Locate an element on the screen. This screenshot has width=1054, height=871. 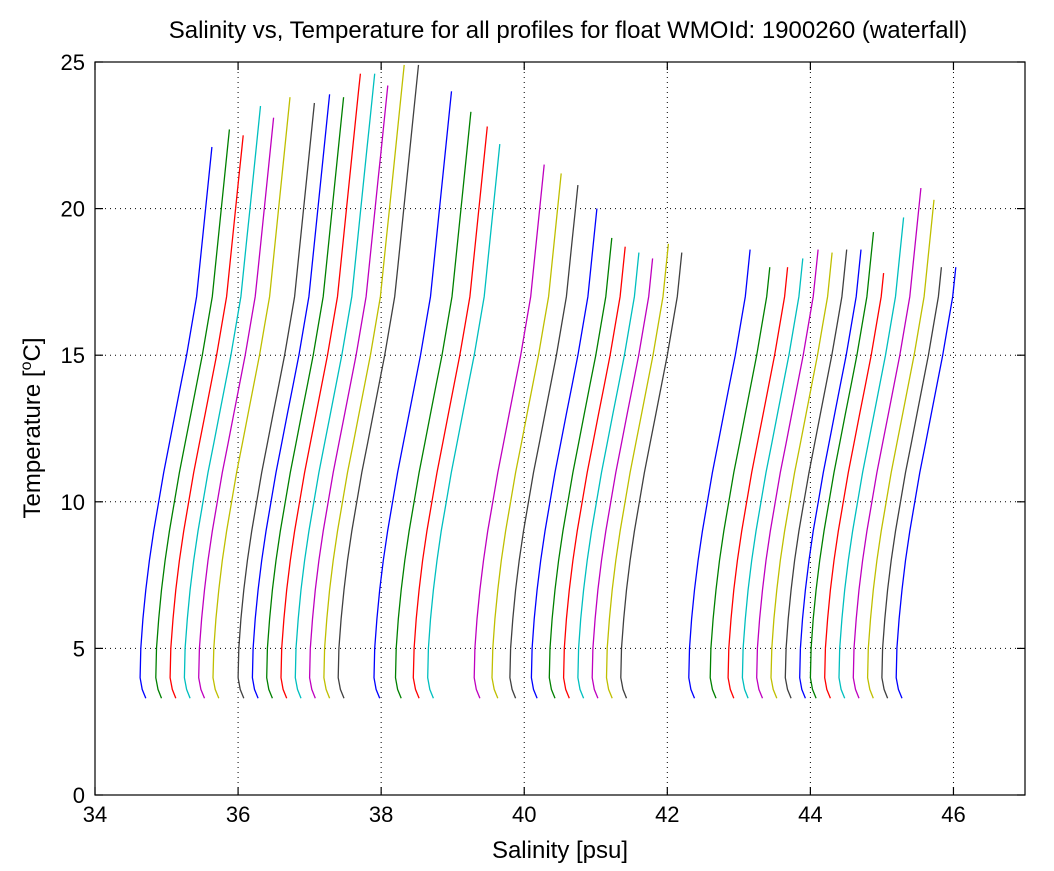
x-tick-label: 38 is located at coordinates (381, 814).